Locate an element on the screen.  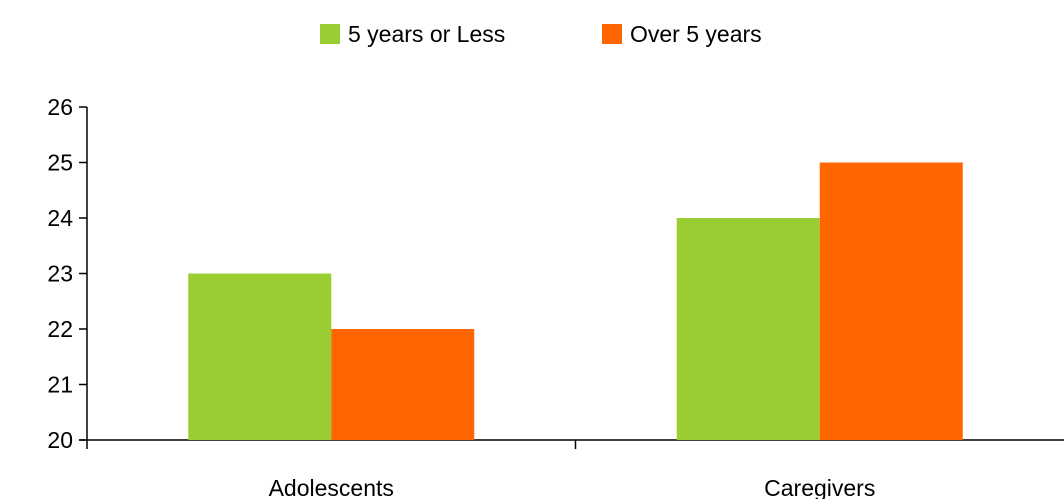
y-tick-label: 23 is located at coordinates (60, 274).